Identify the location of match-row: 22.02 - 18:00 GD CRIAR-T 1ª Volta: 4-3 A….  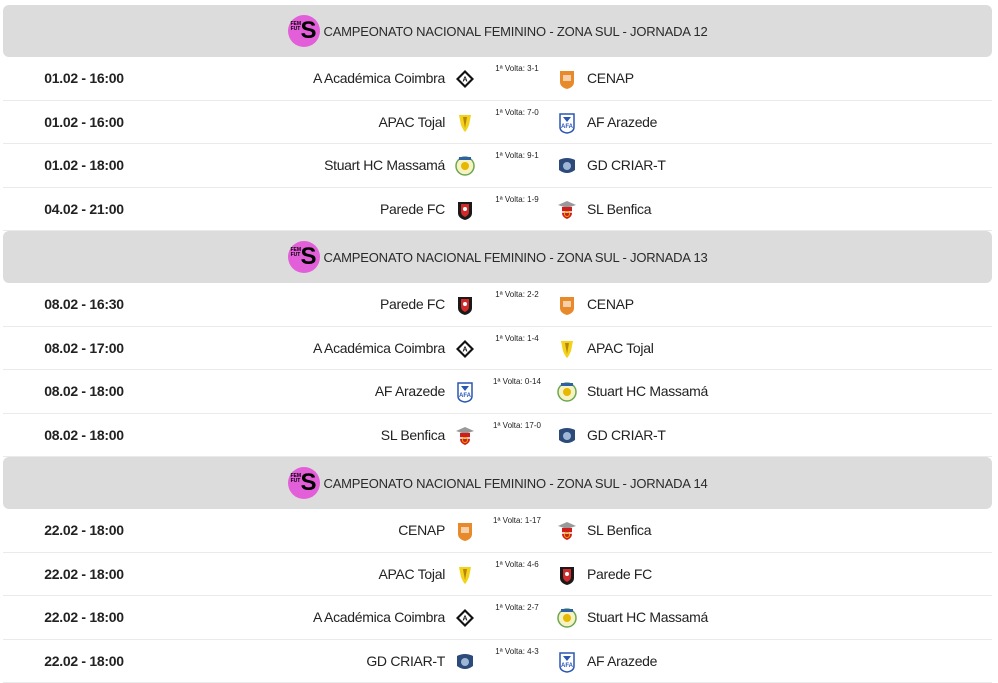
(497, 661).